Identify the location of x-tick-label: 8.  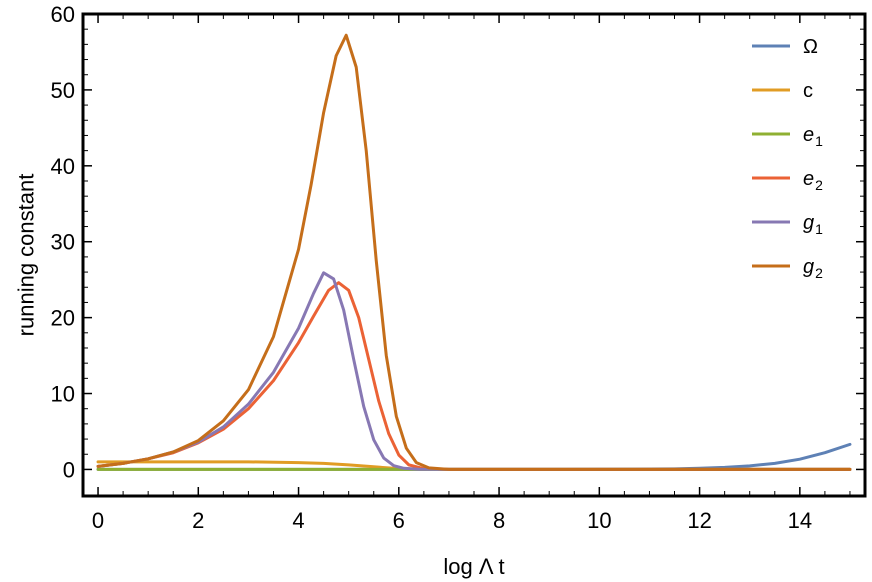
(499, 520).